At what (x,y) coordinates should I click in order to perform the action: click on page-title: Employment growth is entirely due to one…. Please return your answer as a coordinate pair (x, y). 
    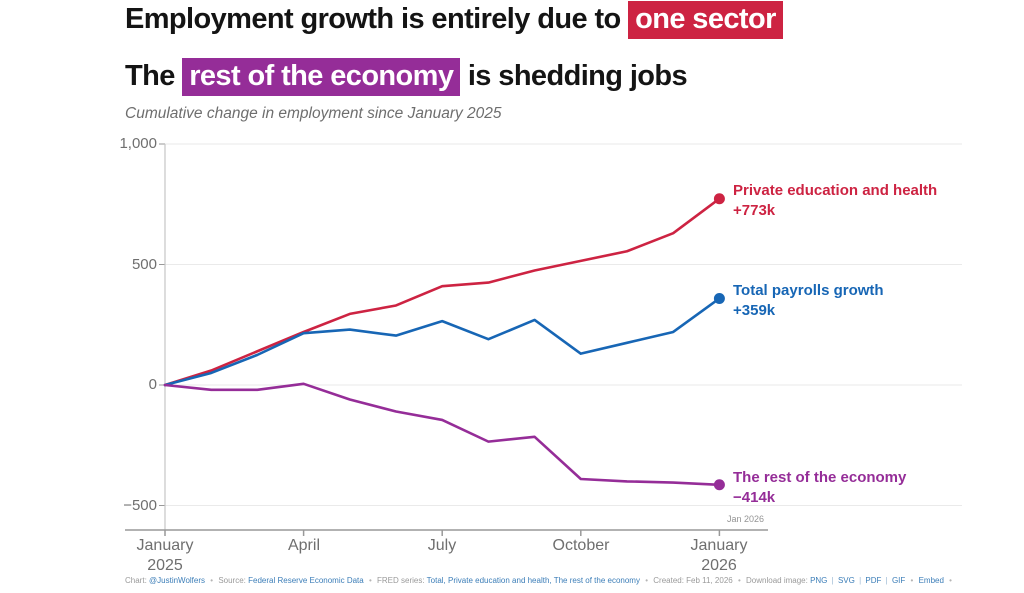
    Looking at the image, I should click on (565, 48).